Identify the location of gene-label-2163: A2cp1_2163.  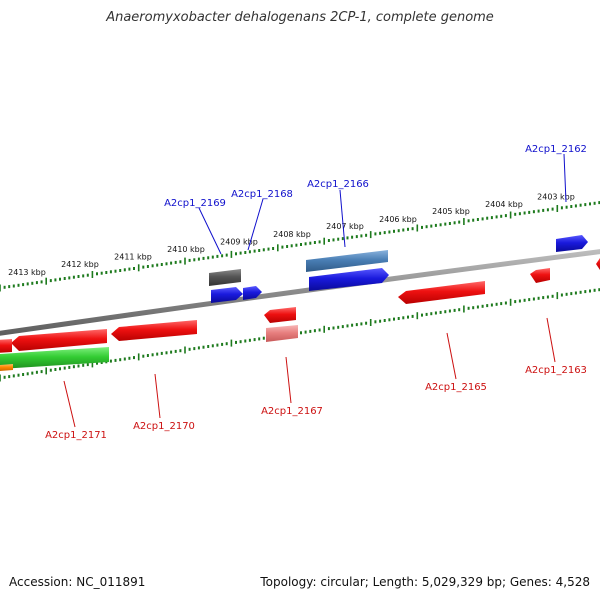
(556, 370).